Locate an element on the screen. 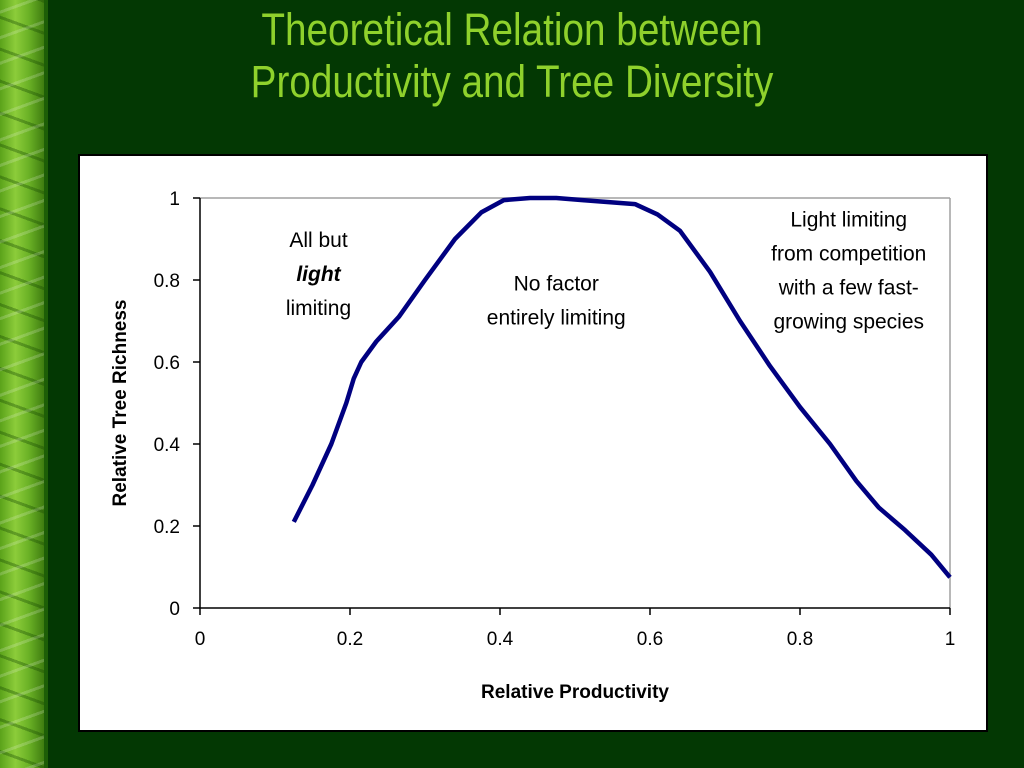 The image size is (1024, 768). y-tick-label: 0.6 is located at coordinates (167, 363).